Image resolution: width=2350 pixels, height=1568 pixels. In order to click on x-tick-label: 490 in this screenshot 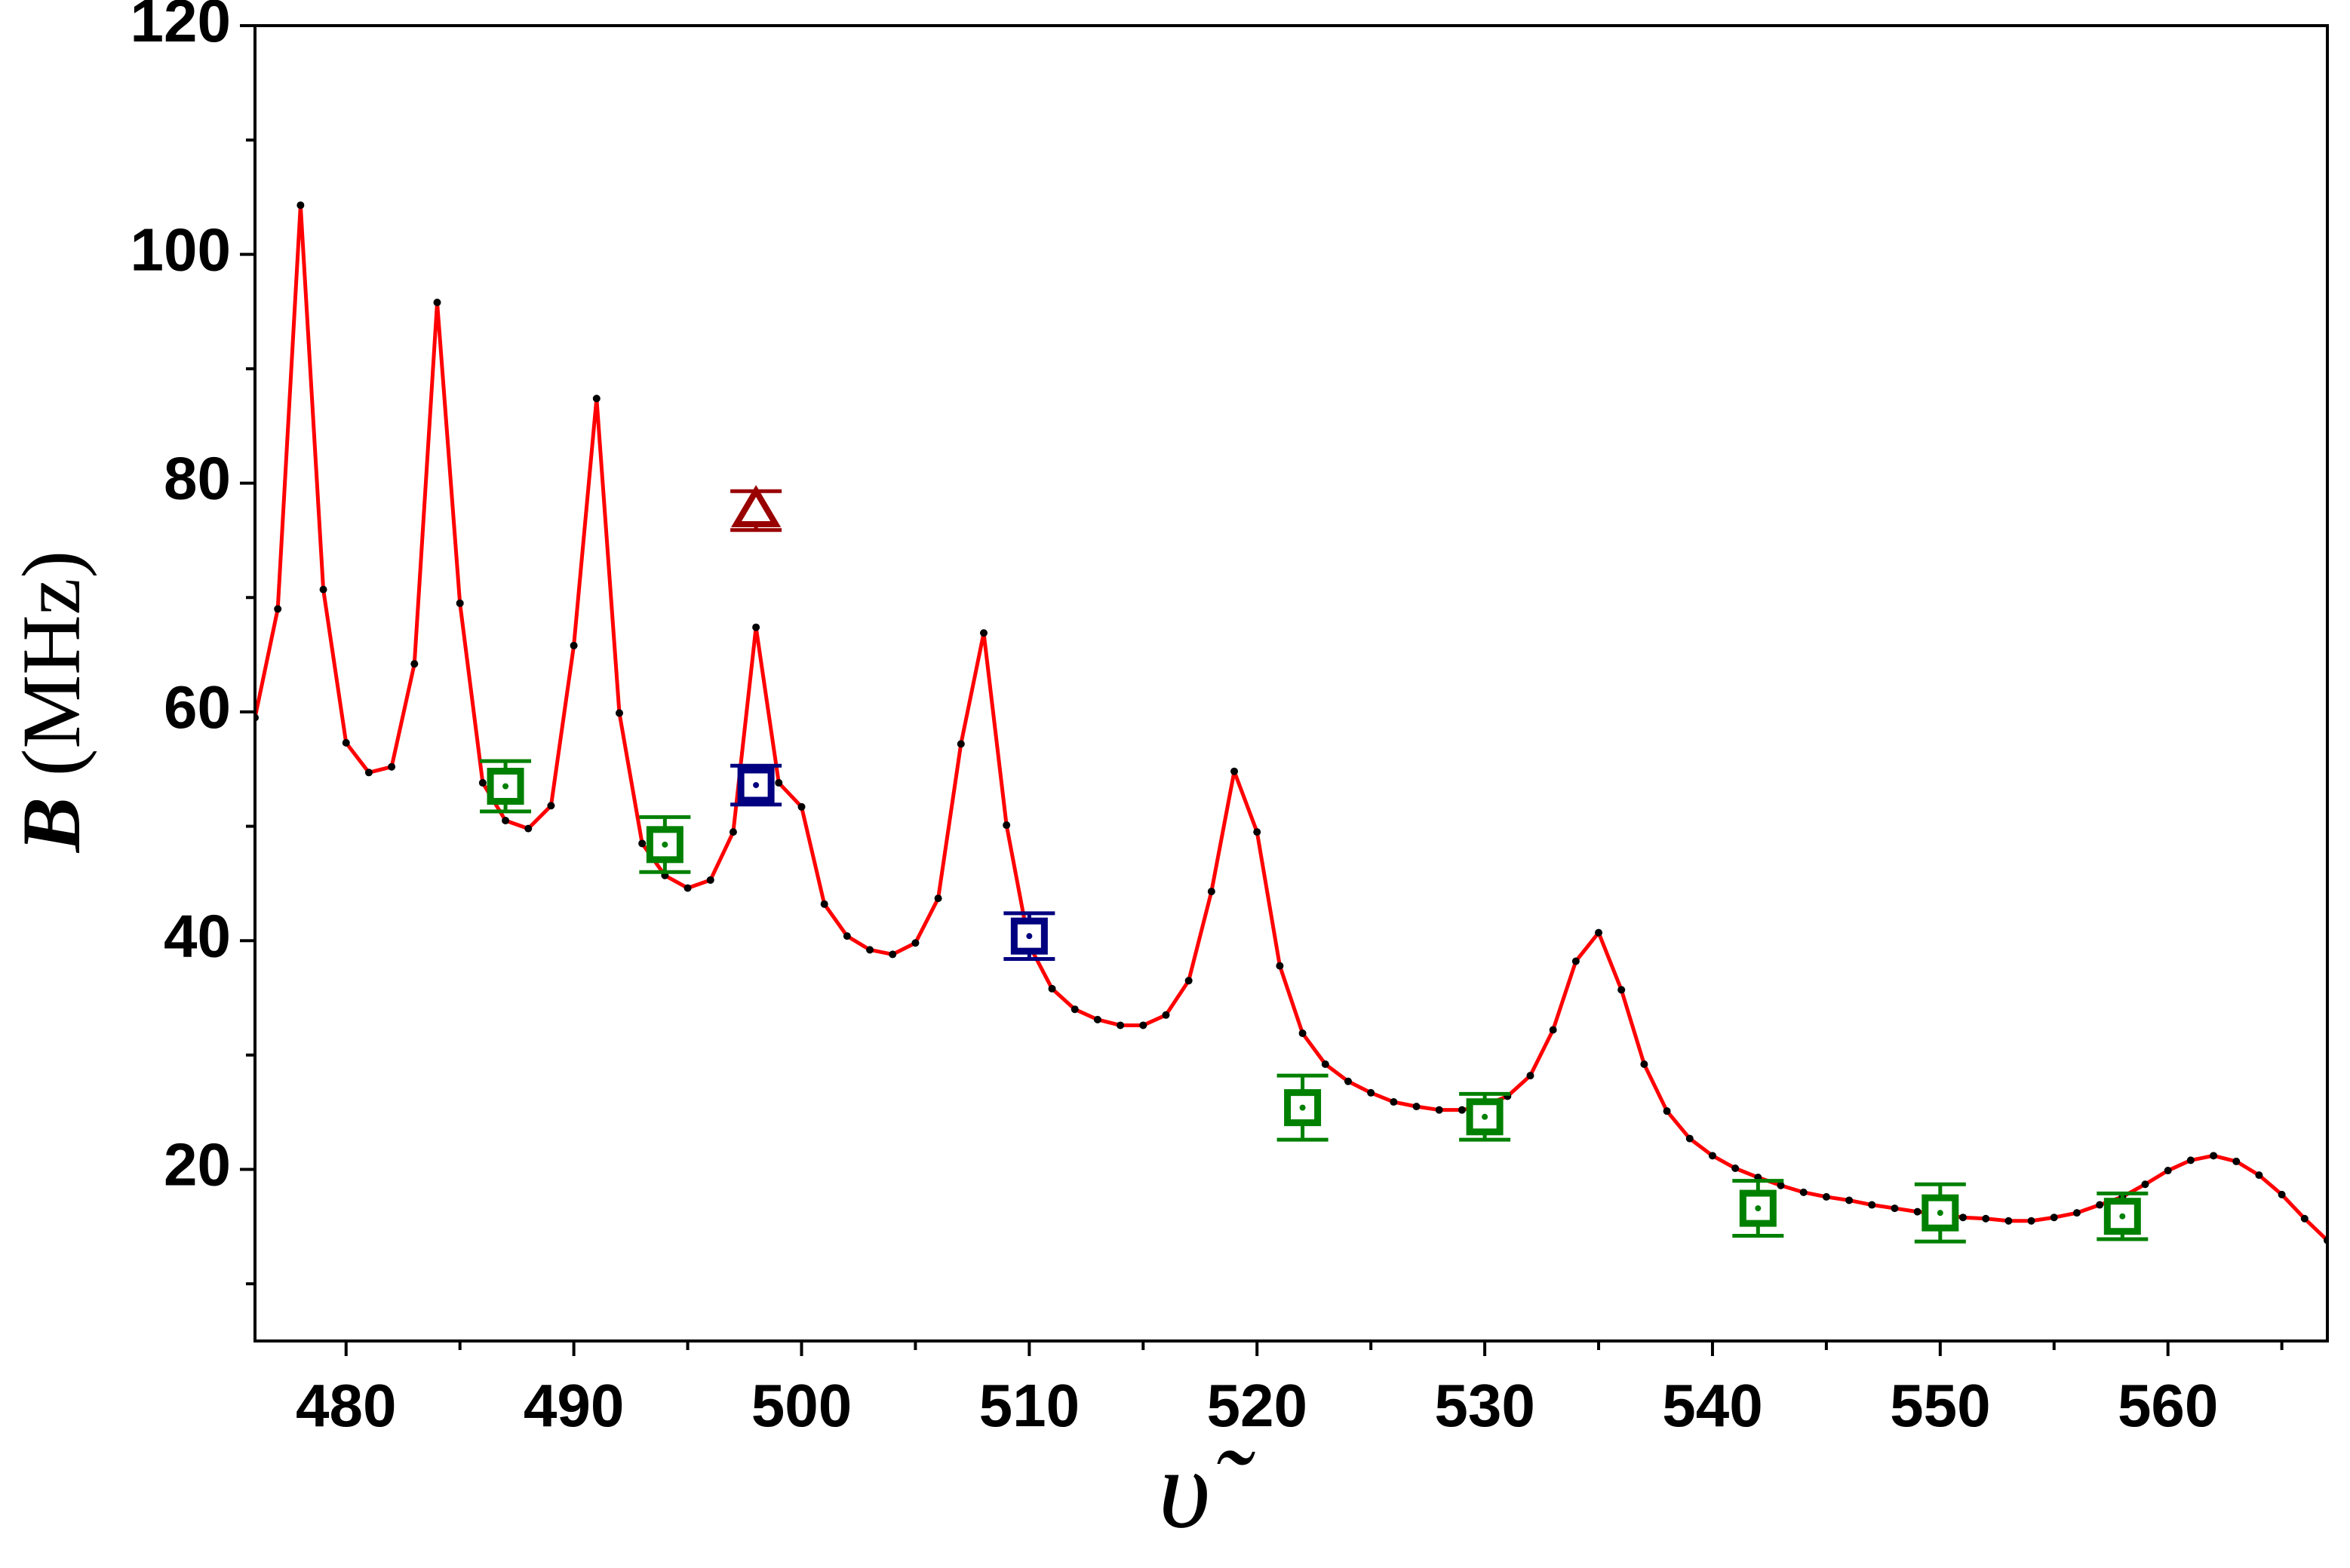, I will do `click(574, 1405)`.